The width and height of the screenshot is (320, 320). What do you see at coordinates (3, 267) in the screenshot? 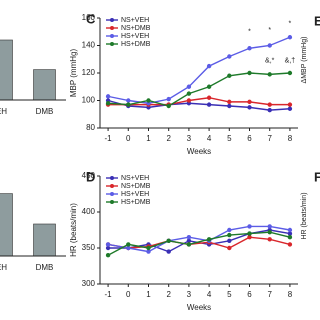
I see `x-tick-label: EH` at bounding box center [3, 267].